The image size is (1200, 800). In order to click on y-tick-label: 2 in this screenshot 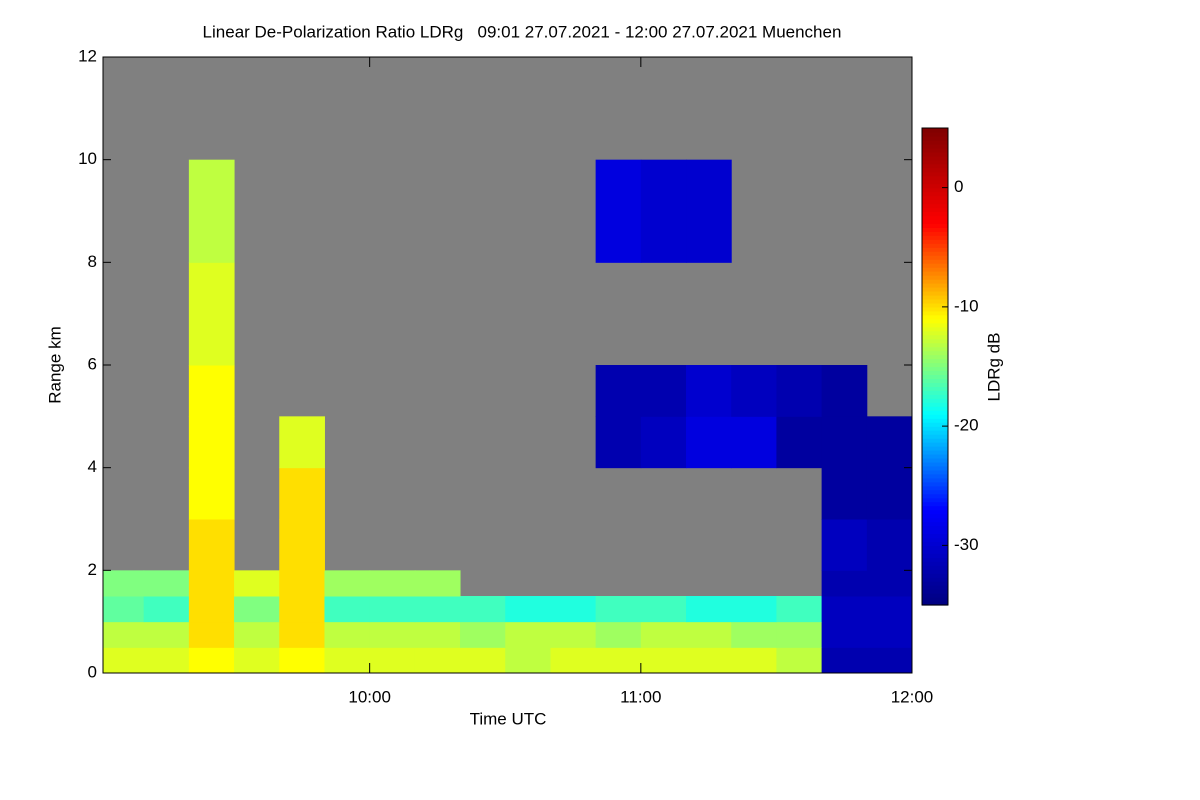, I will do `click(92, 569)`.